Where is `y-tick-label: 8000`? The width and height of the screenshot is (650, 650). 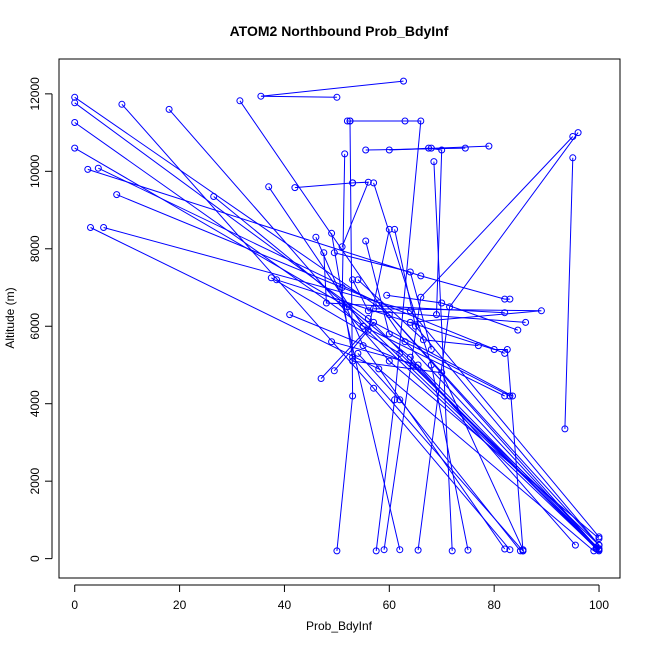
y-tick-label: 8000 is located at coordinates (35, 248).